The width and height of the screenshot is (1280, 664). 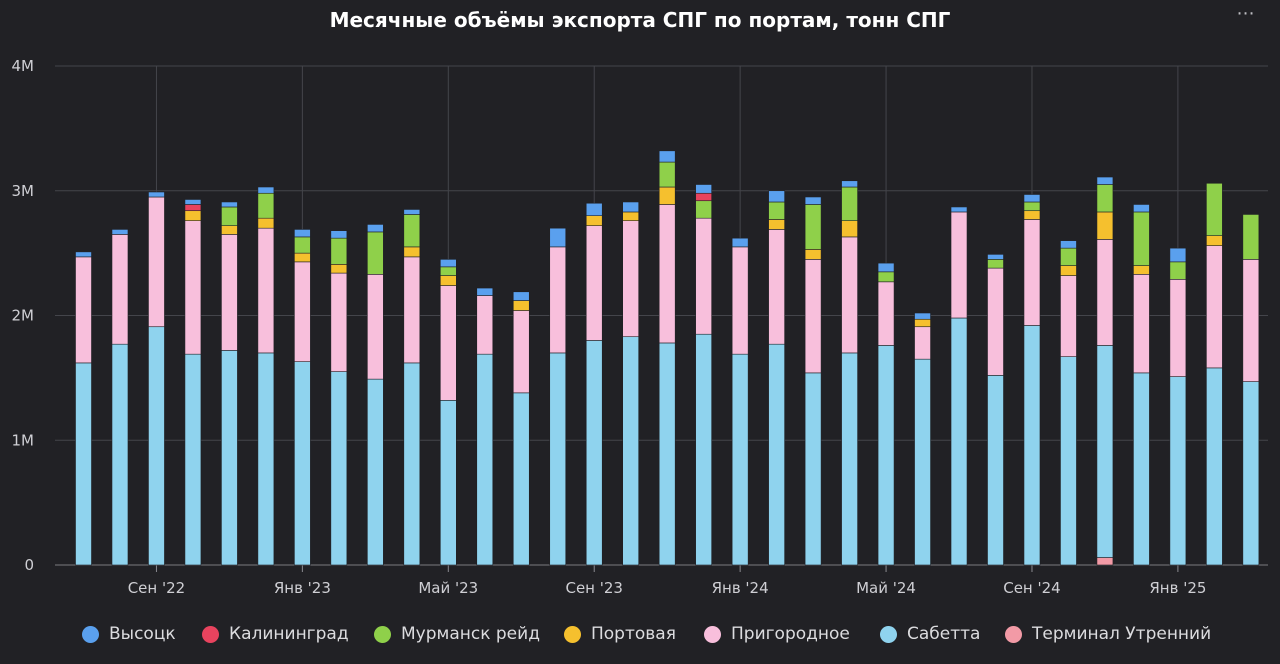 What do you see at coordinates (777, 634) in the screenshot?
I see `legend-item: Пригородное` at bounding box center [777, 634].